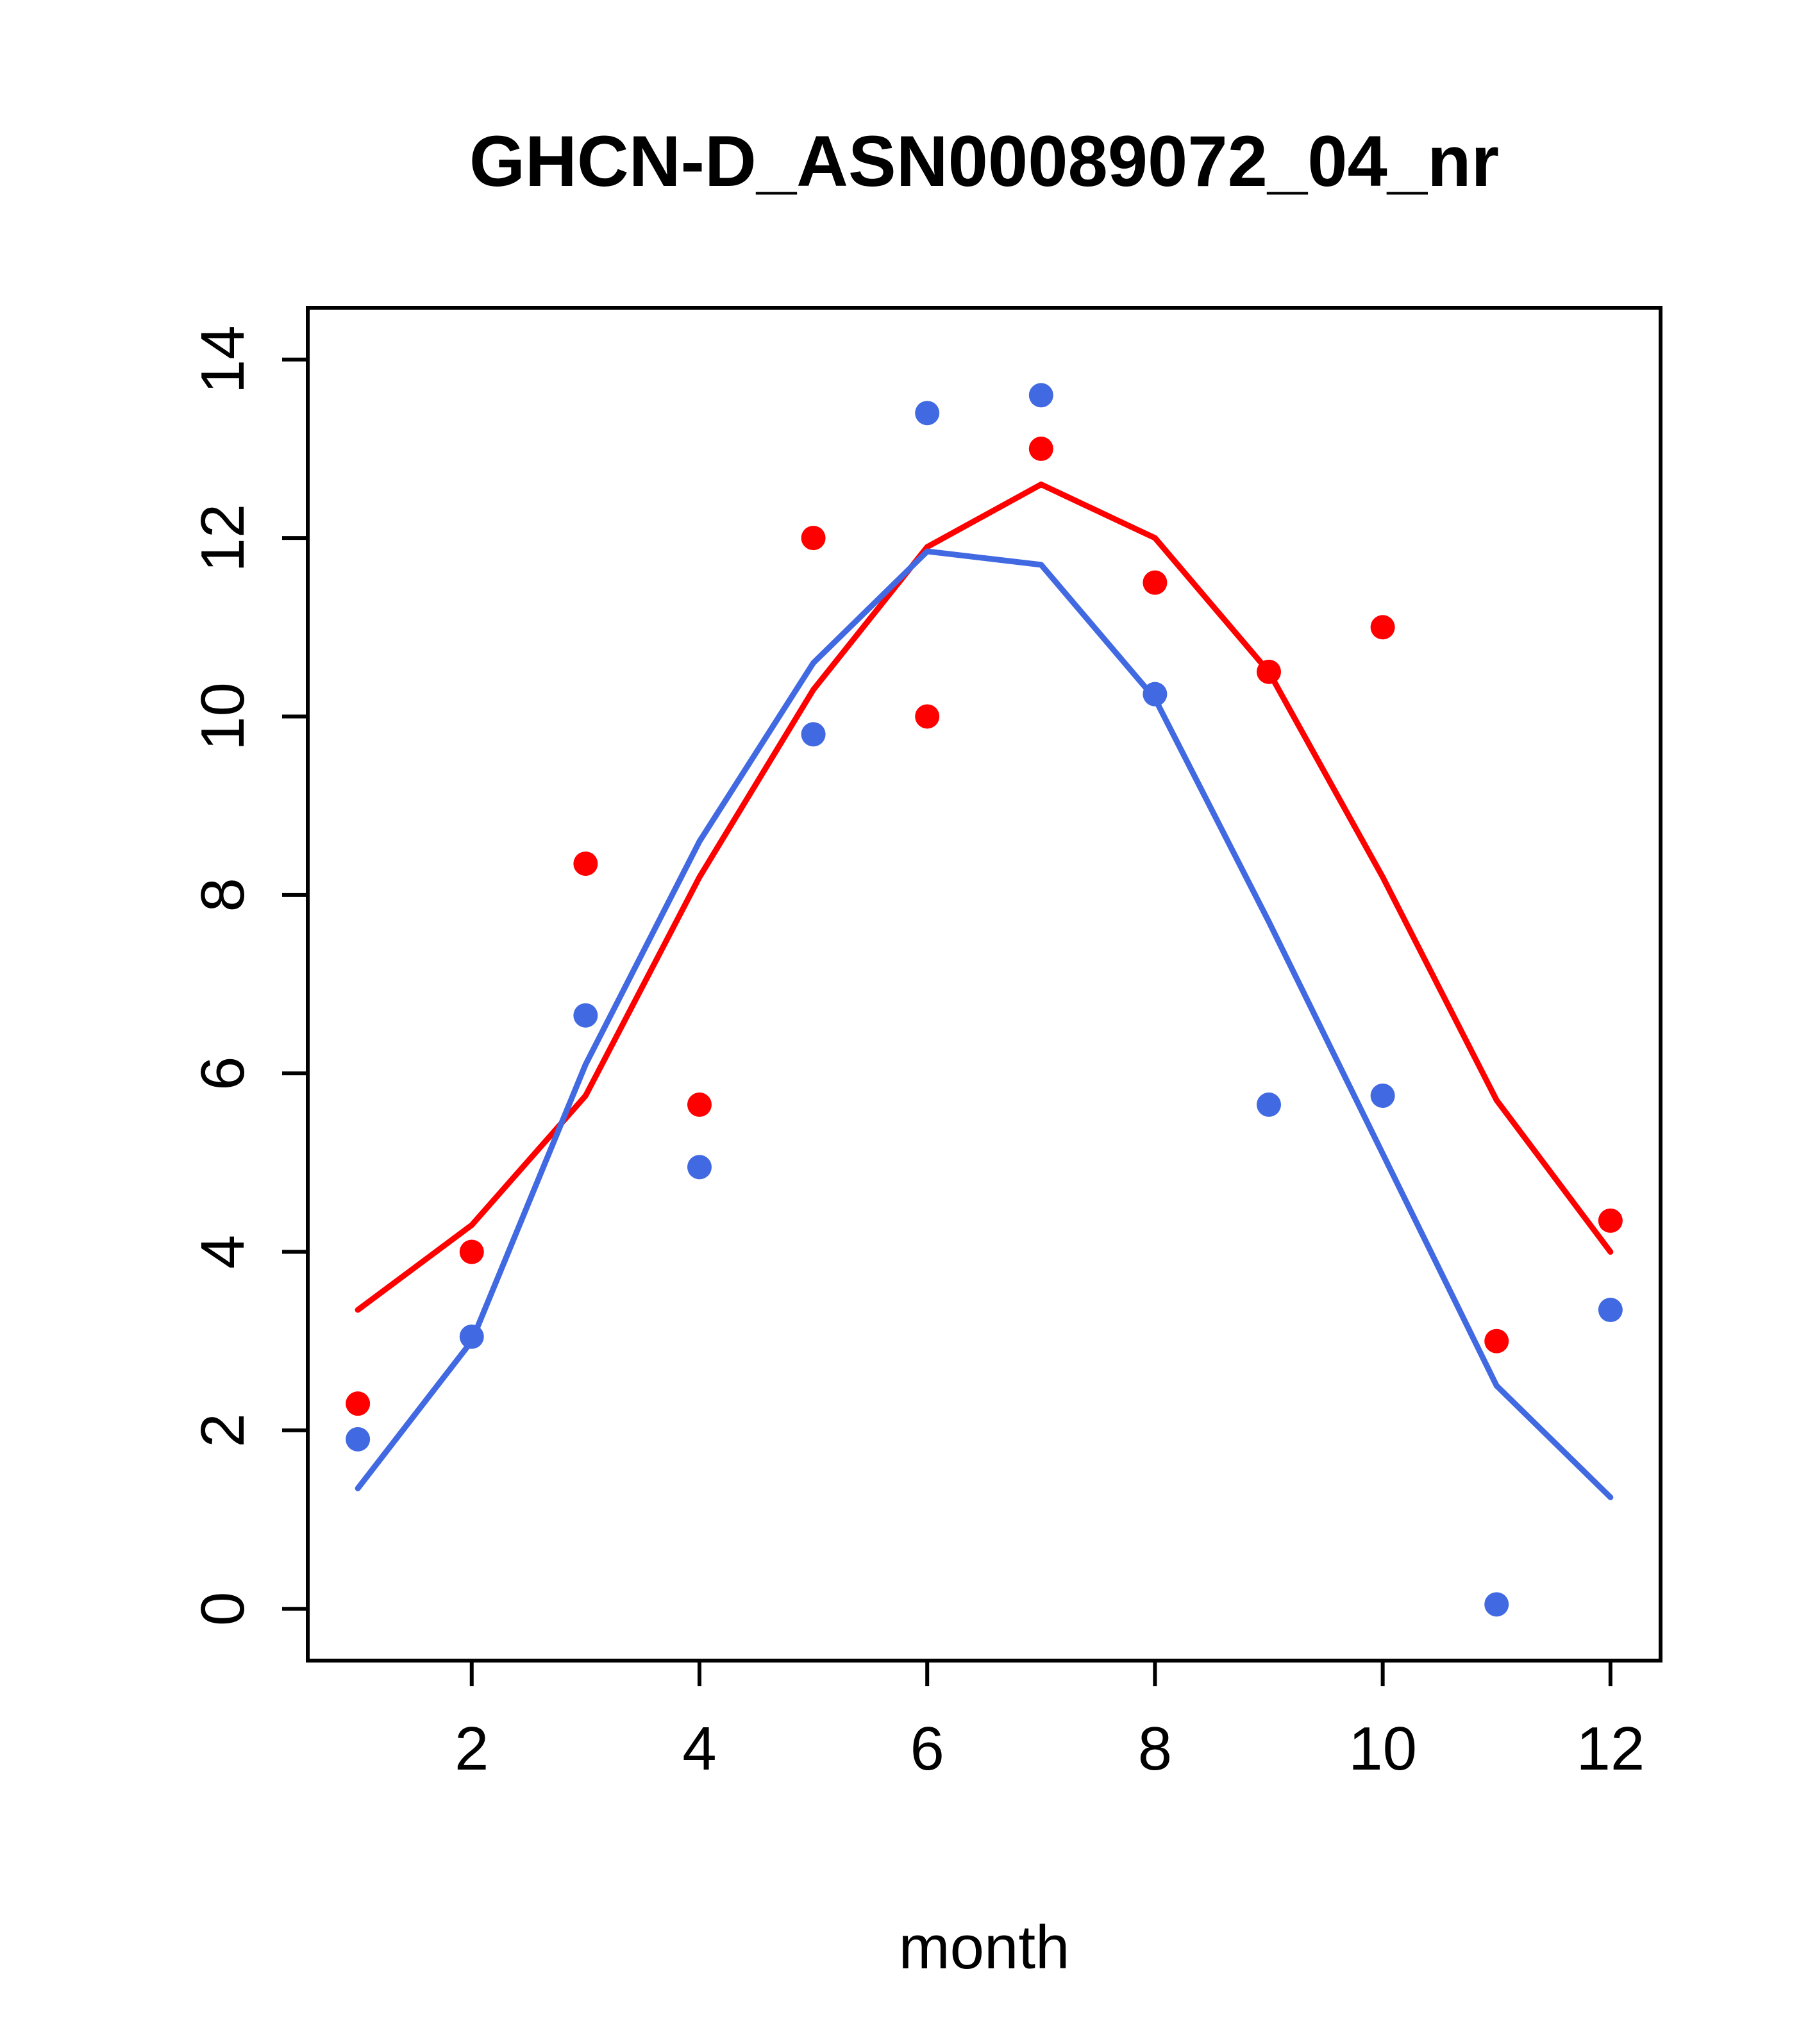  I want to click on y-tick-label: 6, so click(223, 1073).